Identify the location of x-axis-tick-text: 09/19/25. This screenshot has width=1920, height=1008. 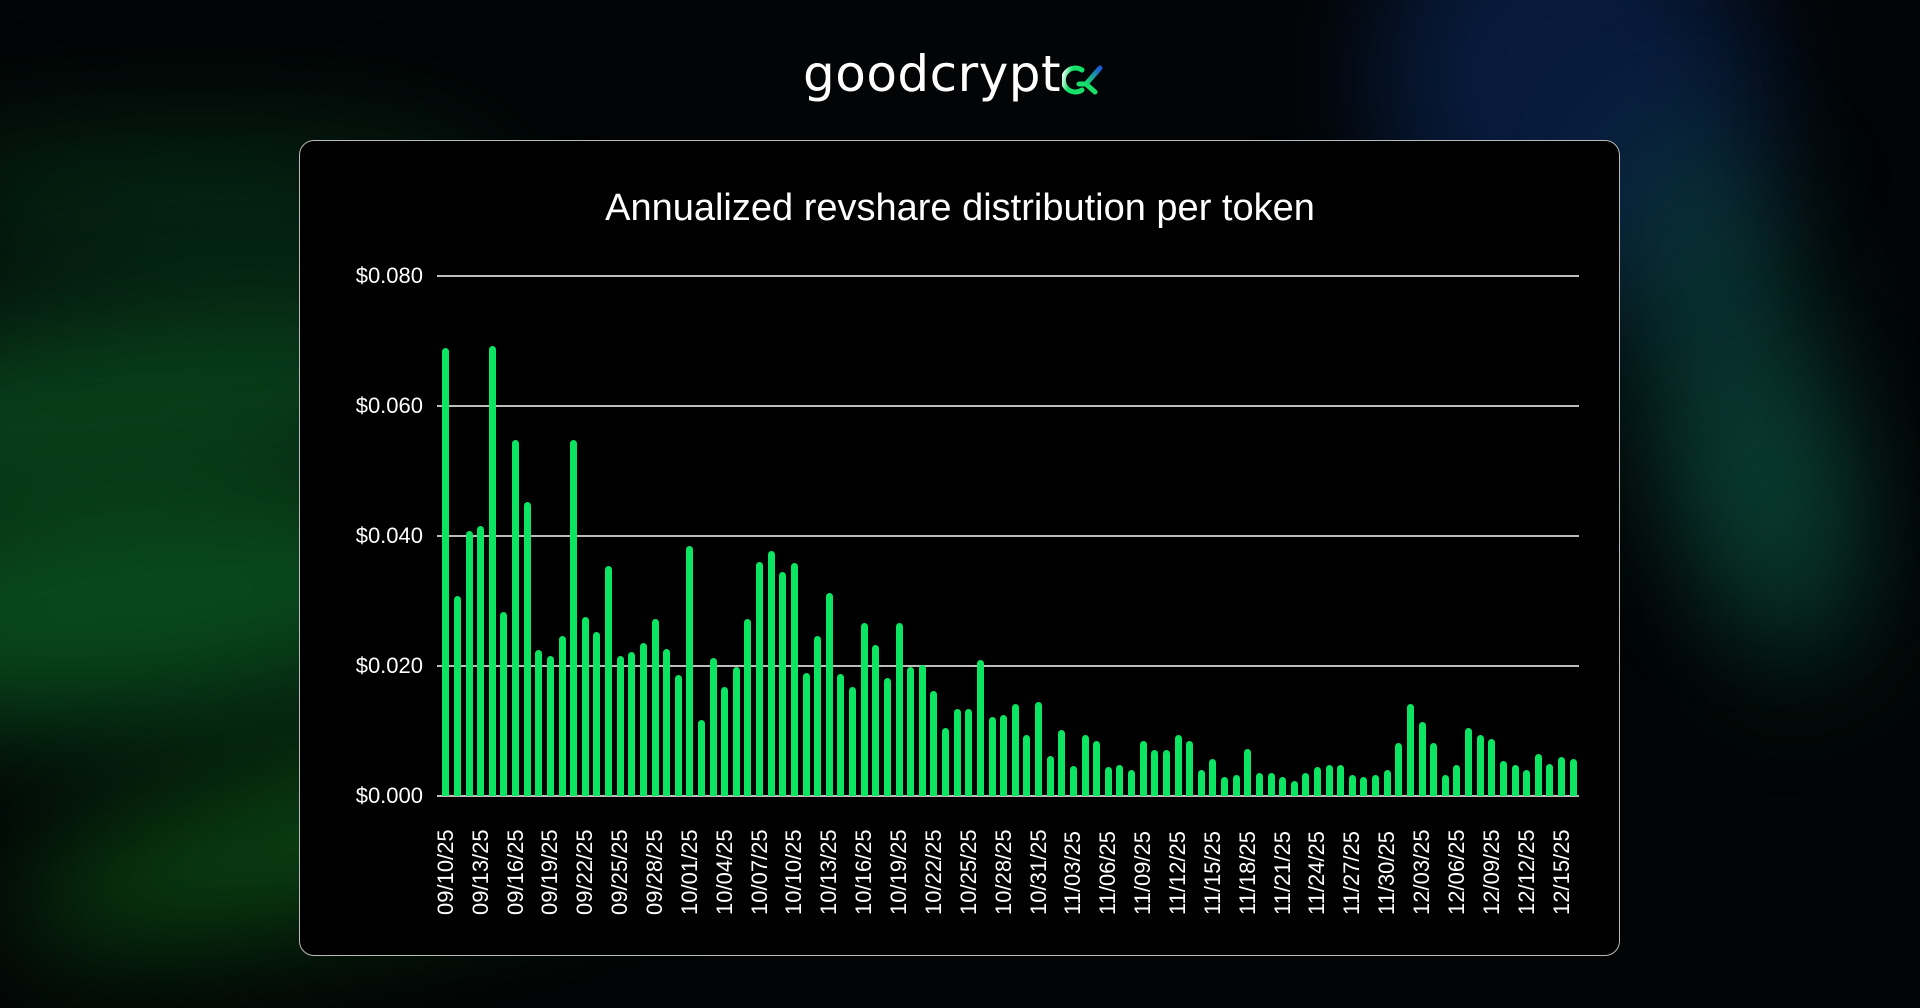
(550, 872).